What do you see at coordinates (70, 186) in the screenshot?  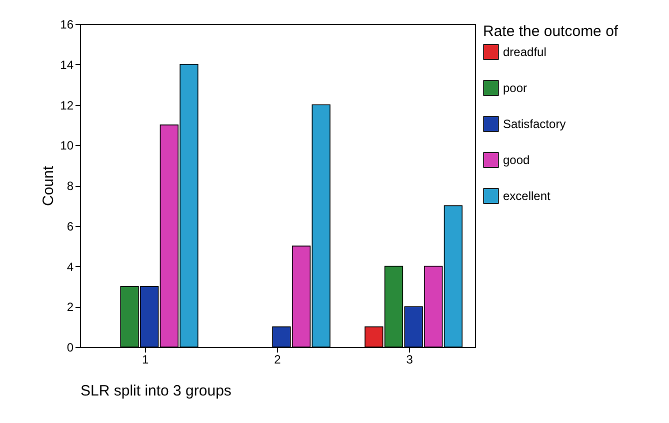 I see `y-tick-label: 8` at bounding box center [70, 186].